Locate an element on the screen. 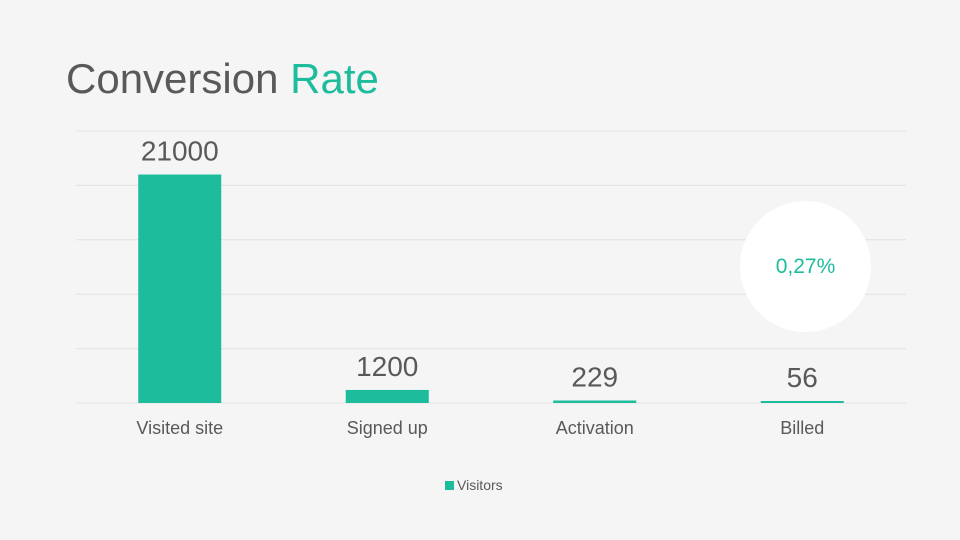  conversion-rate-value: 0,27% is located at coordinates (805, 266).